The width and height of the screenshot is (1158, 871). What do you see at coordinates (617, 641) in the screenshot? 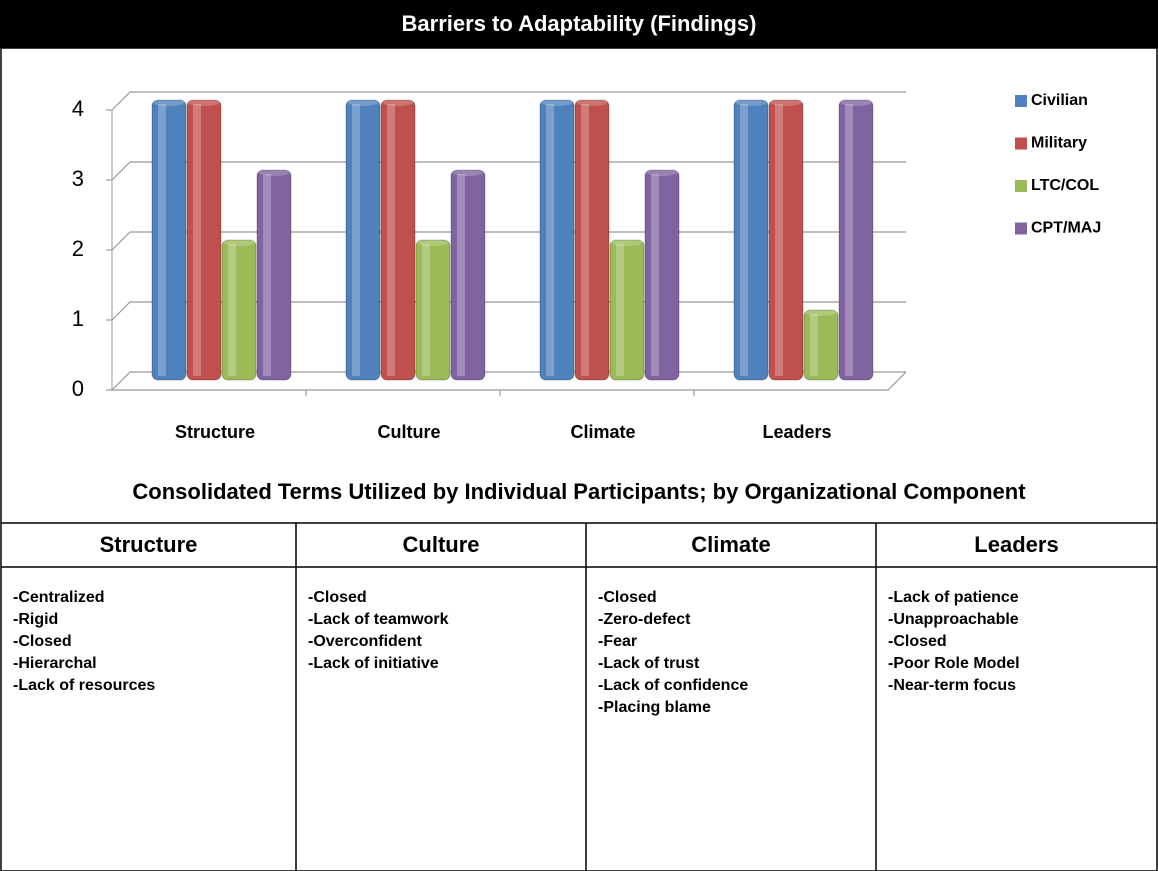
I see `column-item: -Fear` at bounding box center [617, 641].